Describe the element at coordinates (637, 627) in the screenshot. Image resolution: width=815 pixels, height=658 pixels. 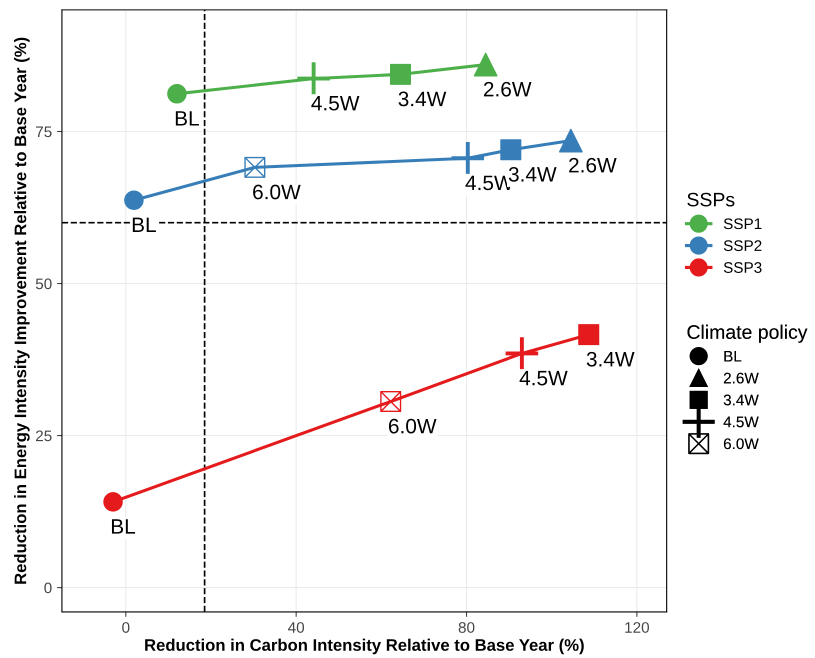
I see `x-tick-label: 120` at that location.